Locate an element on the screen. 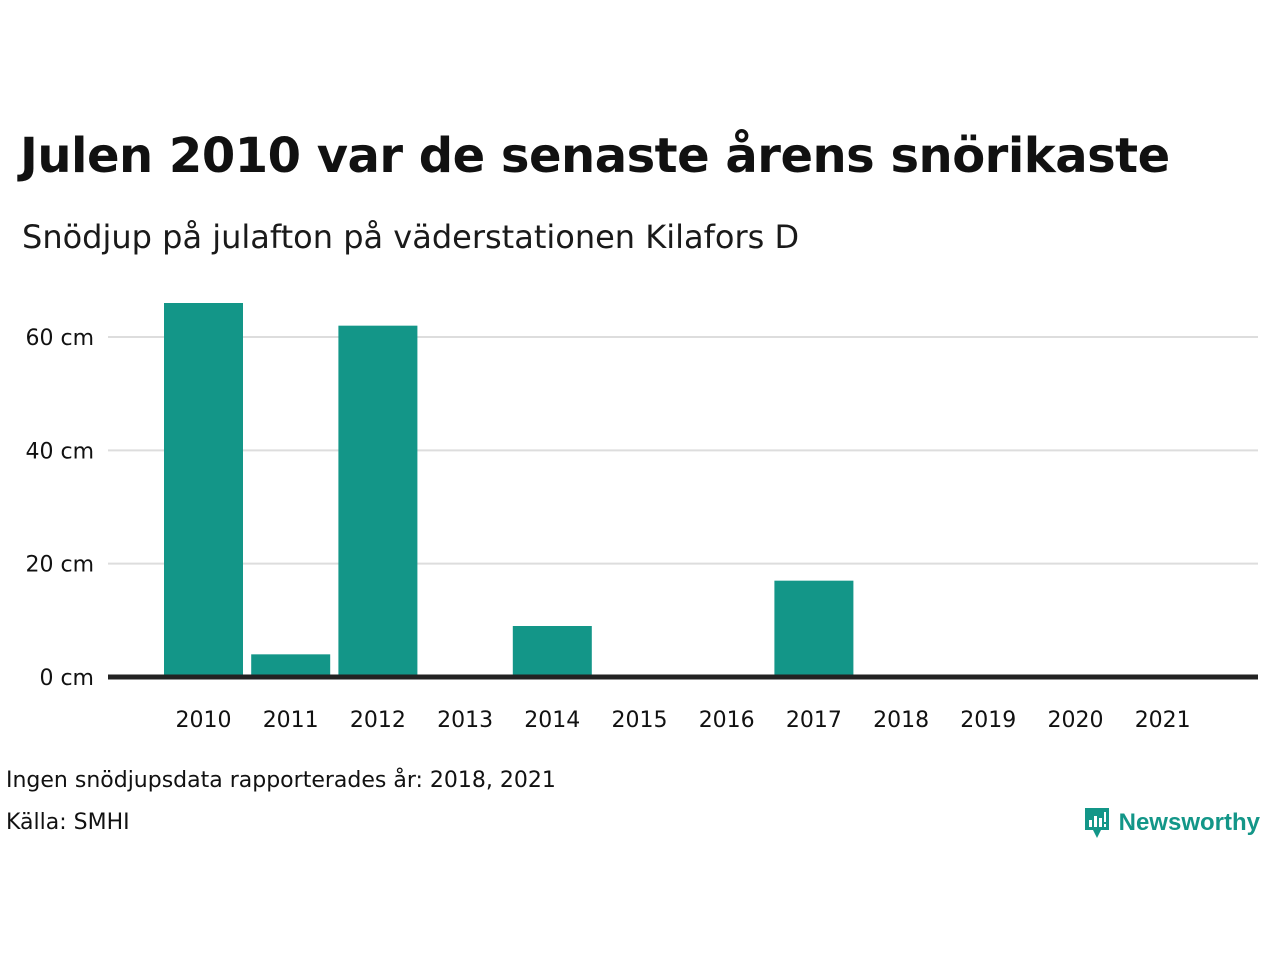 This screenshot has height=960, width=1280. x-tick-label: 2013 is located at coordinates (465, 720).